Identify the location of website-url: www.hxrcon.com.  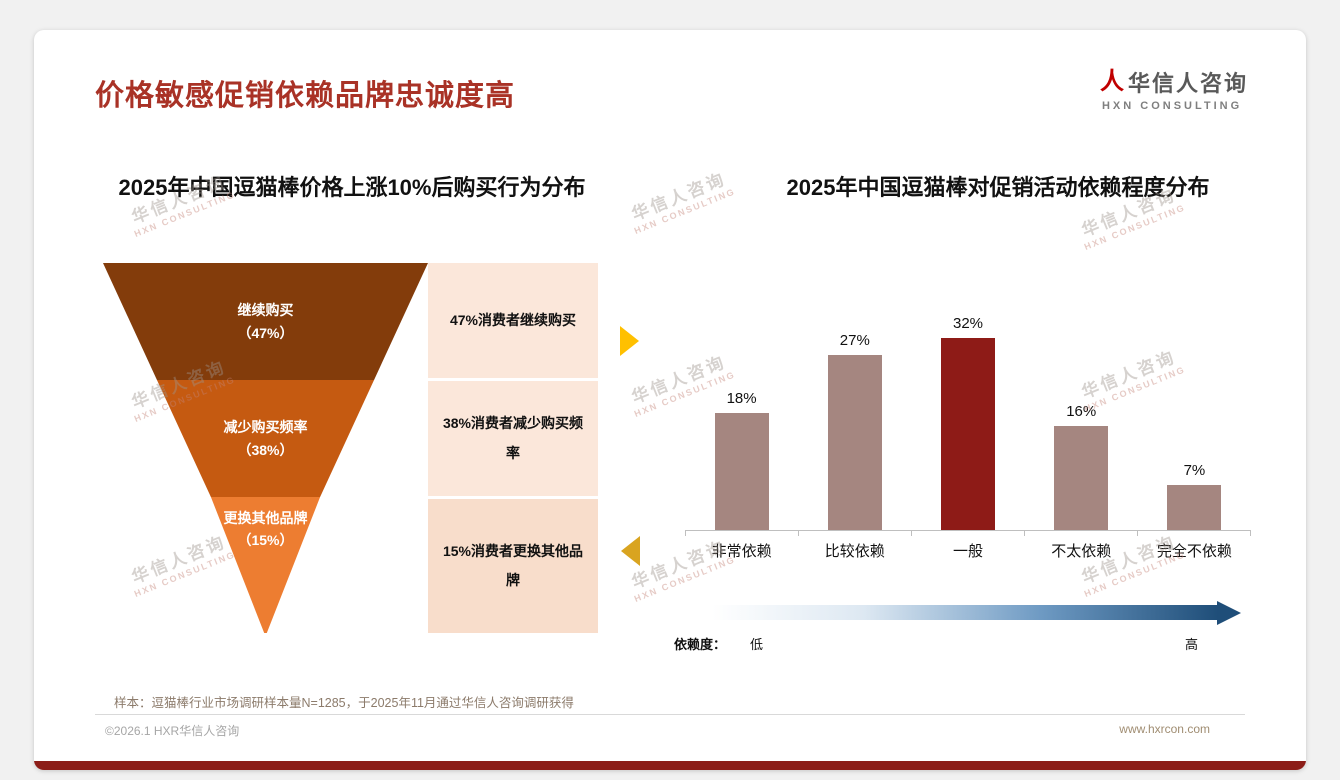
(1164, 729).